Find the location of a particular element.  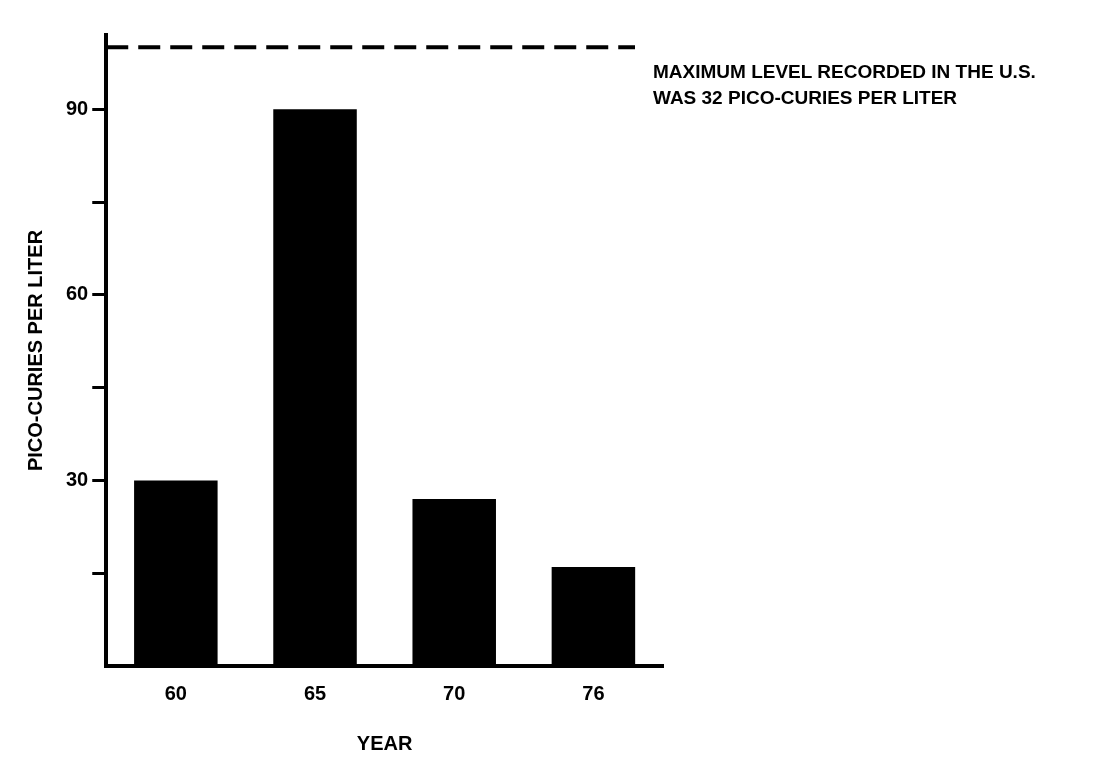

y-tick-label: 90 is located at coordinates (77, 107).